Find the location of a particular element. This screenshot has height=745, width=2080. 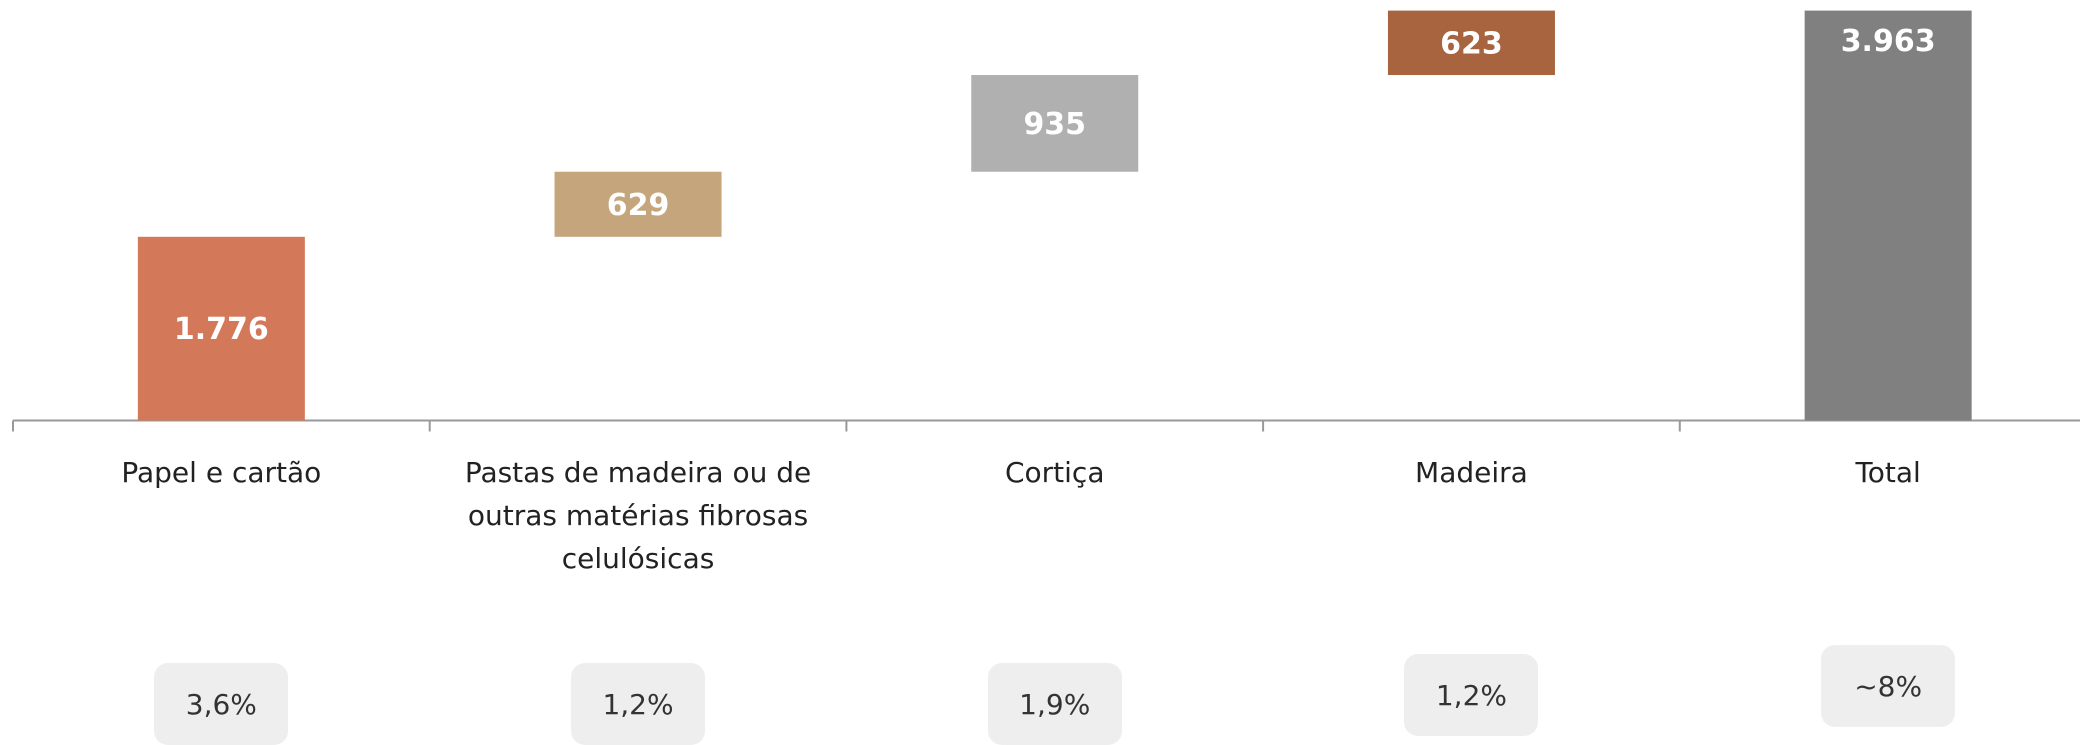

data-label: 1.776 is located at coordinates (221, 329).